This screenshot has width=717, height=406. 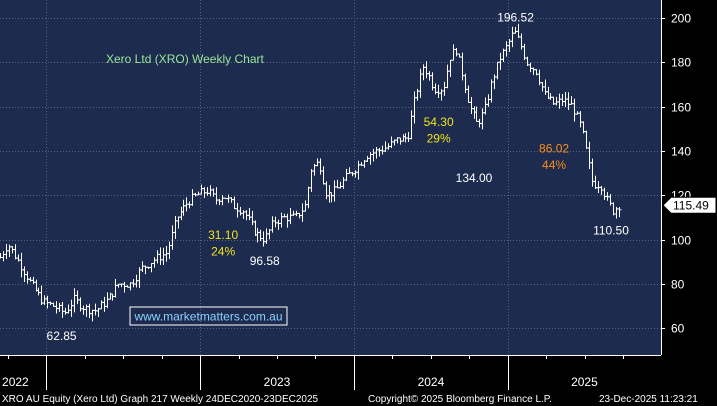 I want to click on last-price-tag, so click(x=689, y=205).